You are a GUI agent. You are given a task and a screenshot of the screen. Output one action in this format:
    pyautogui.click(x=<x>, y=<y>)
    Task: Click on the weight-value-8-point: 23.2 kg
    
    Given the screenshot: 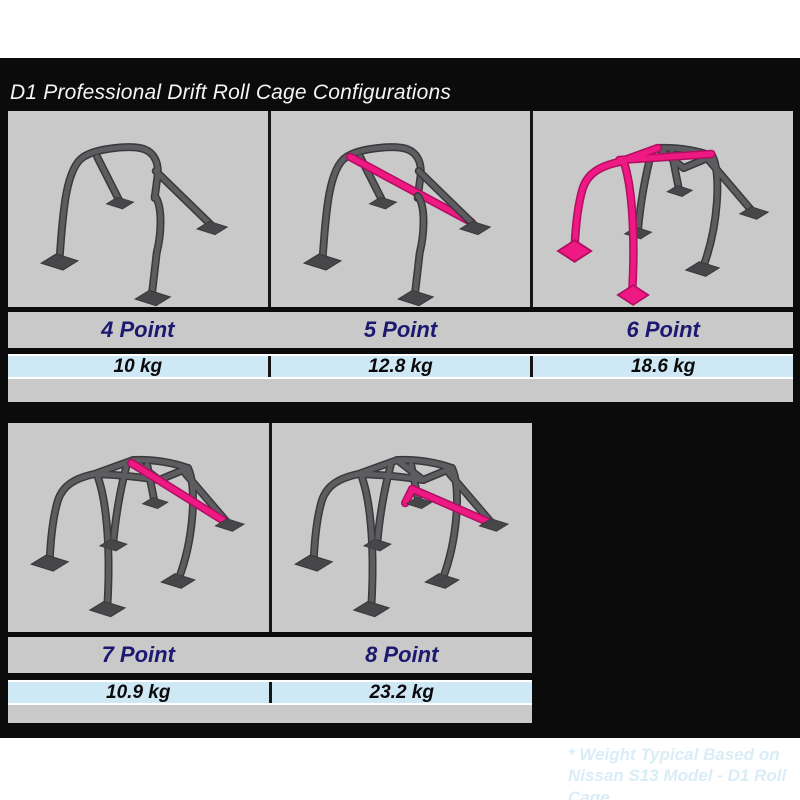 What is the action you would take?
    pyautogui.click(x=401, y=692)
    